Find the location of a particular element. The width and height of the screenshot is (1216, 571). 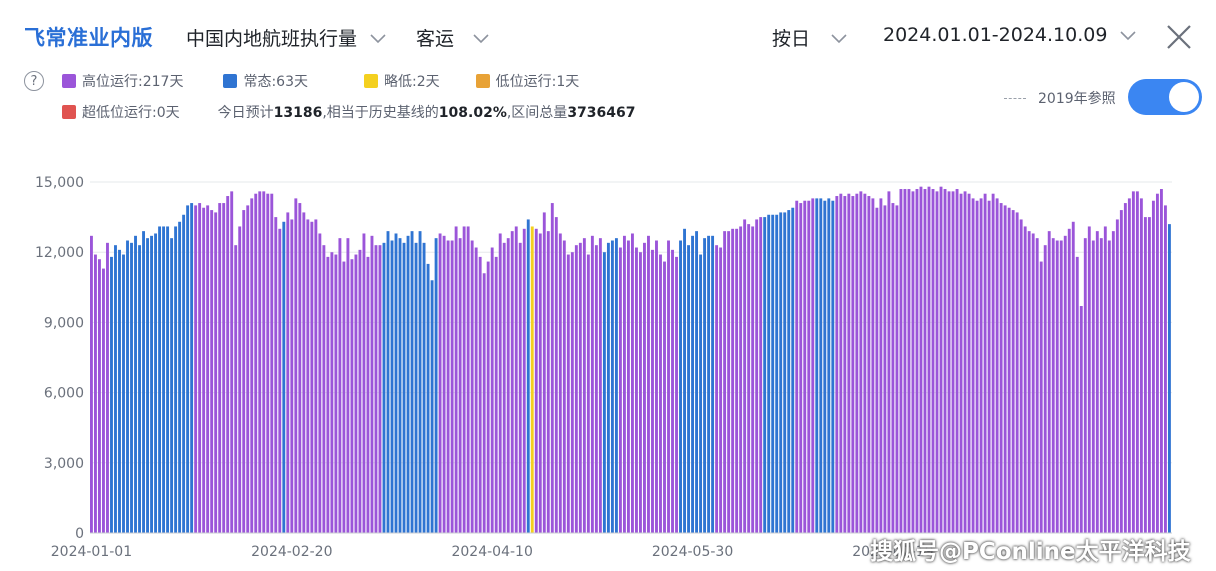

granularity-dropdown: 按日 is located at coordinates (810, 37).